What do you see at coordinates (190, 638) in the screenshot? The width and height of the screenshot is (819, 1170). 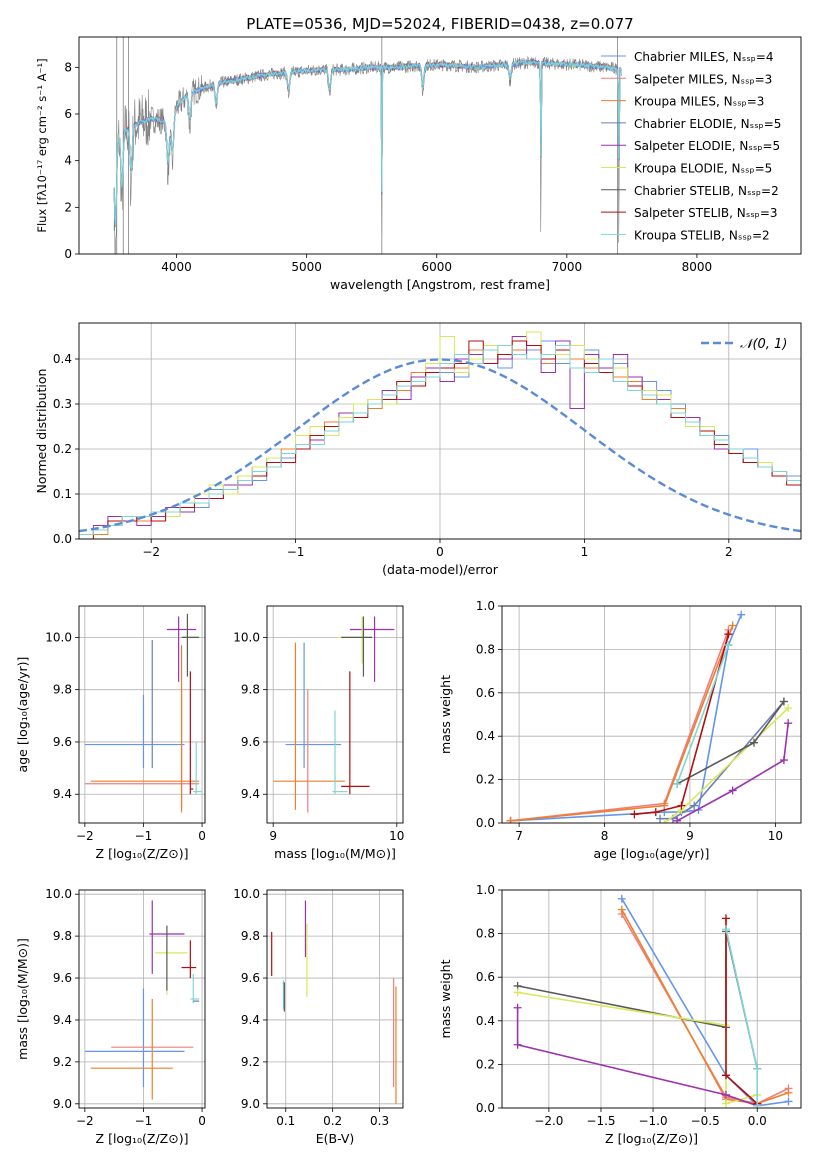 I see `errorbar-kroupa-elodie` at bounding box center [190, 638].